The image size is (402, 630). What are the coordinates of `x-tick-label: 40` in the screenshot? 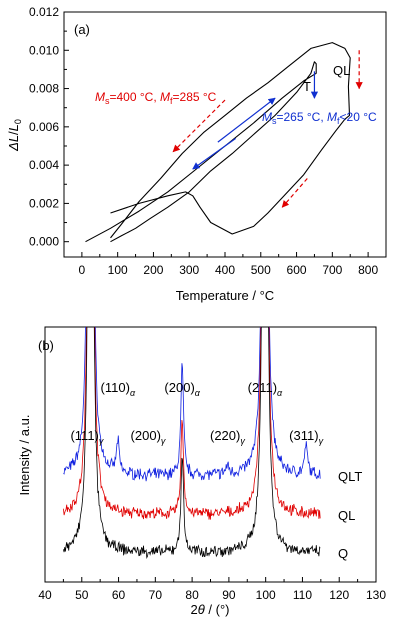 It's located at (45, 595).